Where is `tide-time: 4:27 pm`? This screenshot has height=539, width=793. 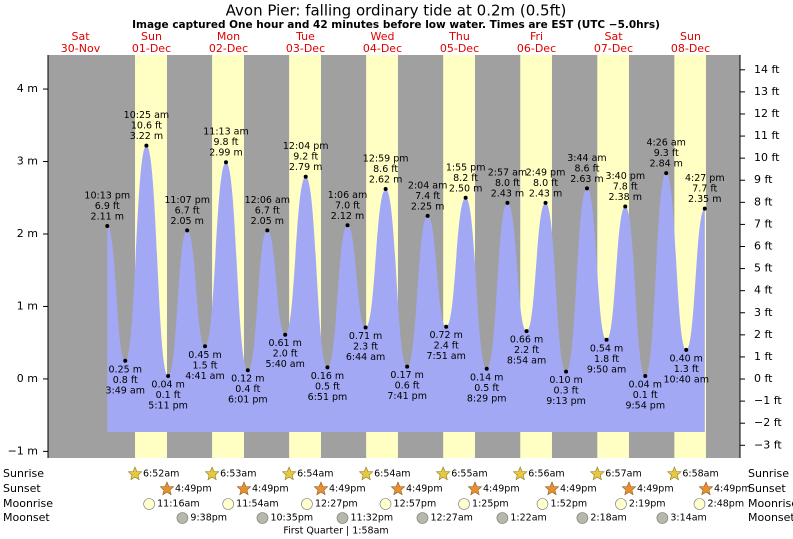 tide-time: 4:27 pm is located at coordinates (705, 178).